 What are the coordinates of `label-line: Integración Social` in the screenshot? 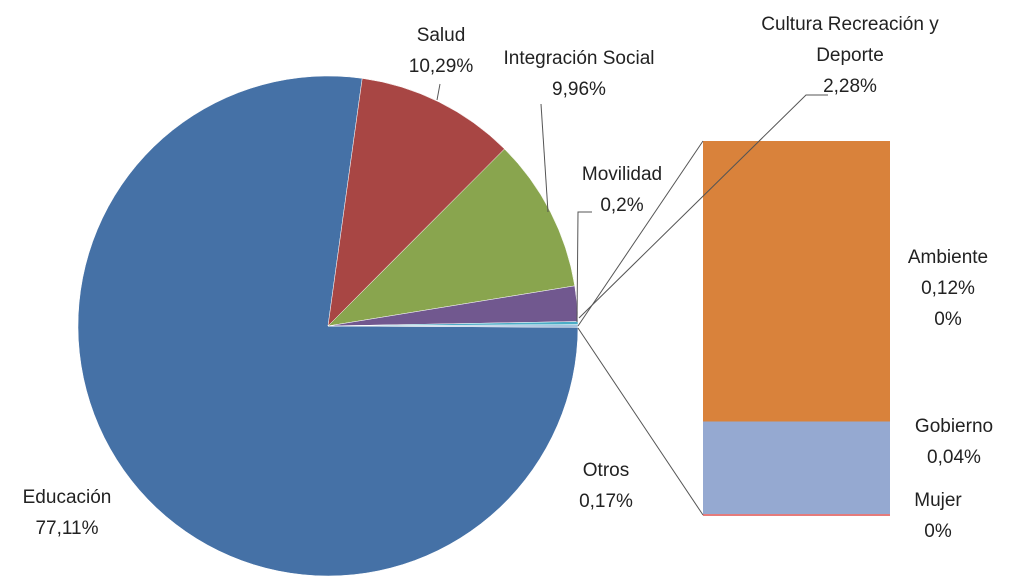 It's located at (579, 58).